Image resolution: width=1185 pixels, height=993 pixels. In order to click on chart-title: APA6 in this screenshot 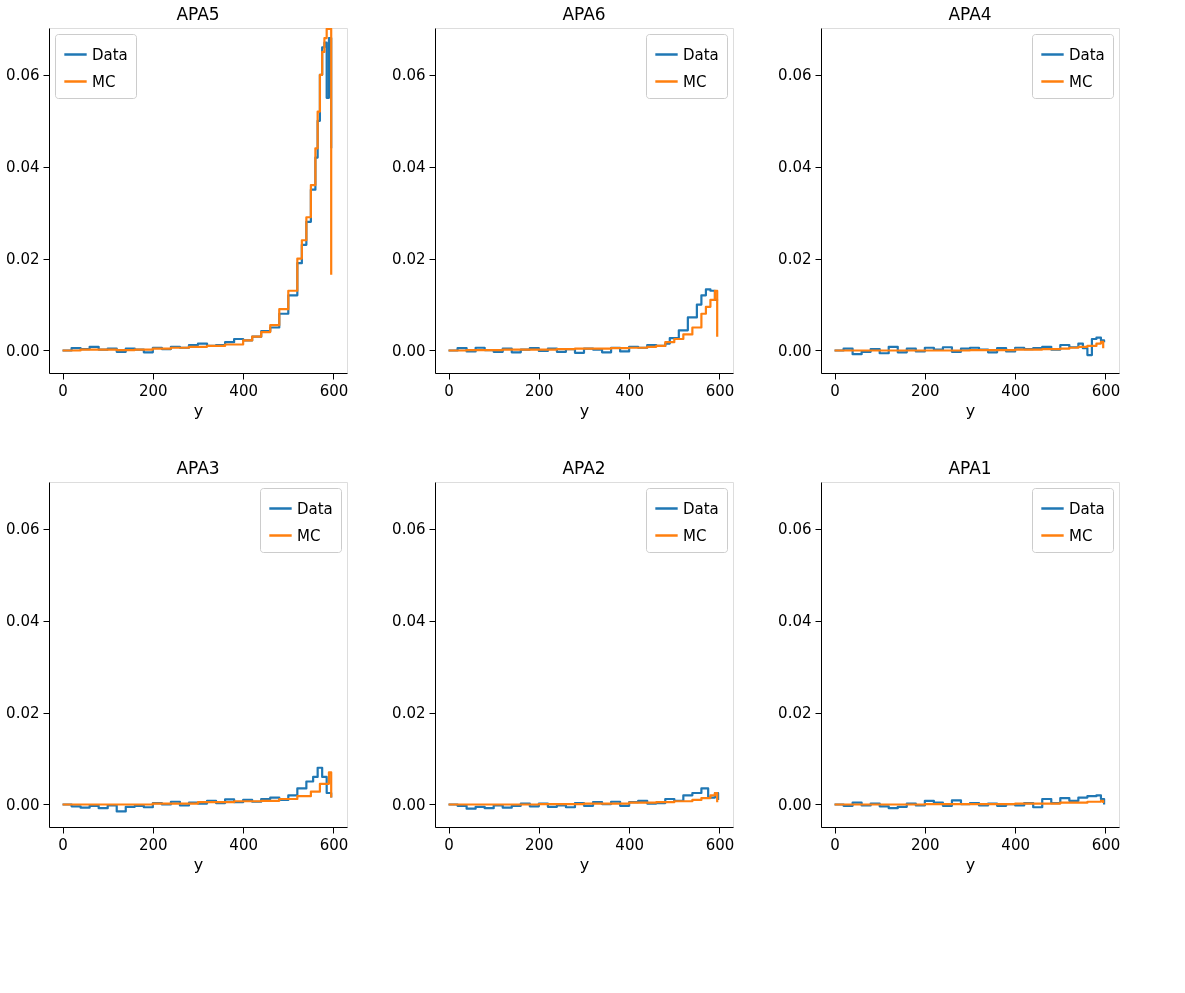, I will do `click(584, 14)`.